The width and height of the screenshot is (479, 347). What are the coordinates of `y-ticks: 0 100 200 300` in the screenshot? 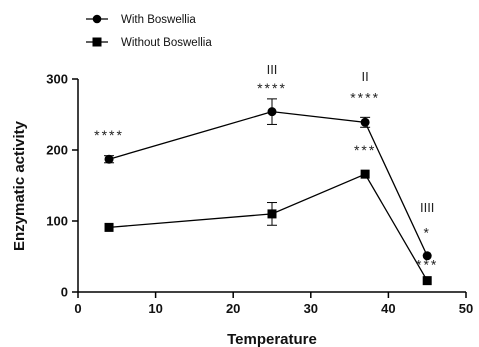 It's located at (62, 186).